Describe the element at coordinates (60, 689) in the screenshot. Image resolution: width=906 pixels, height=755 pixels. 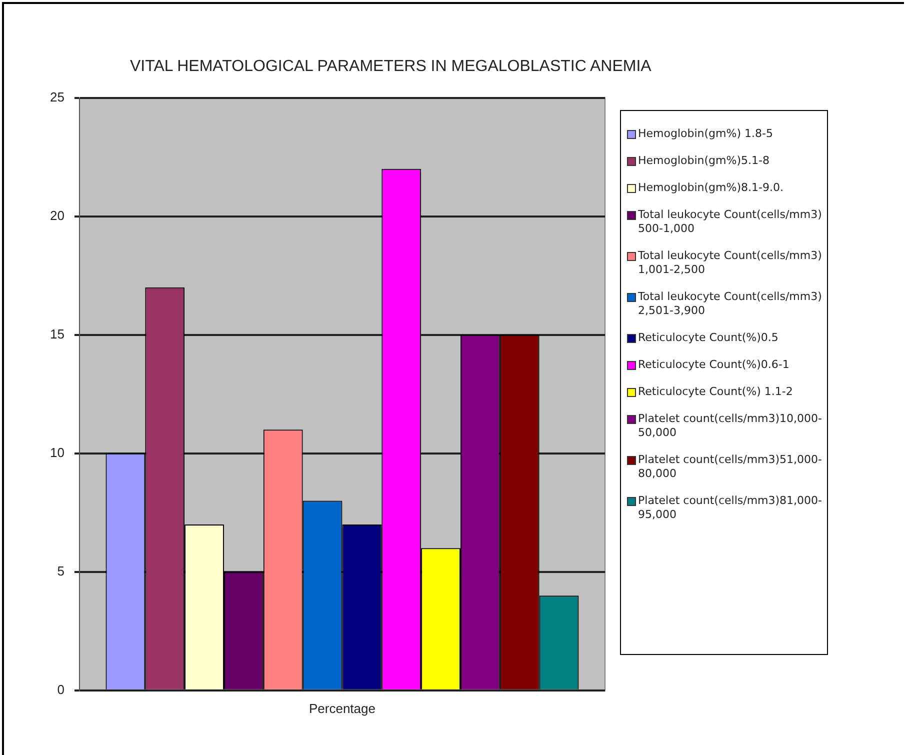
I see `y-tick-label: 0` at that location.